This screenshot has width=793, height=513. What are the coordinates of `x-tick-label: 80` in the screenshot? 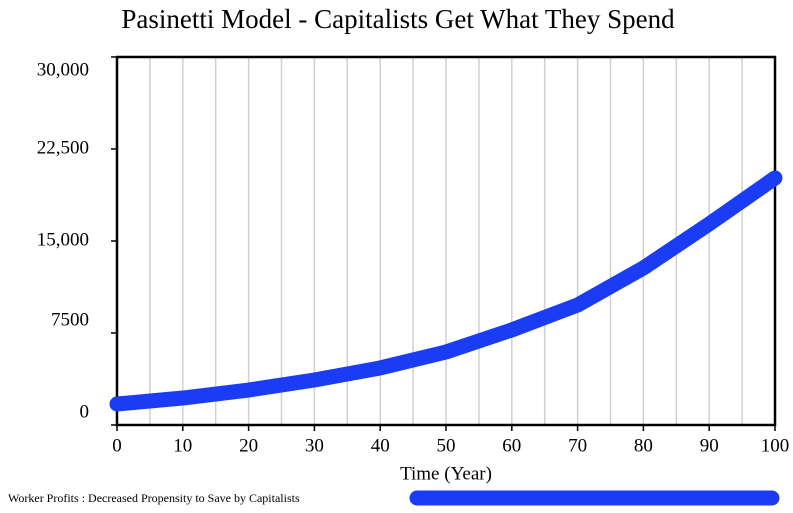 It's located at (643, 445).